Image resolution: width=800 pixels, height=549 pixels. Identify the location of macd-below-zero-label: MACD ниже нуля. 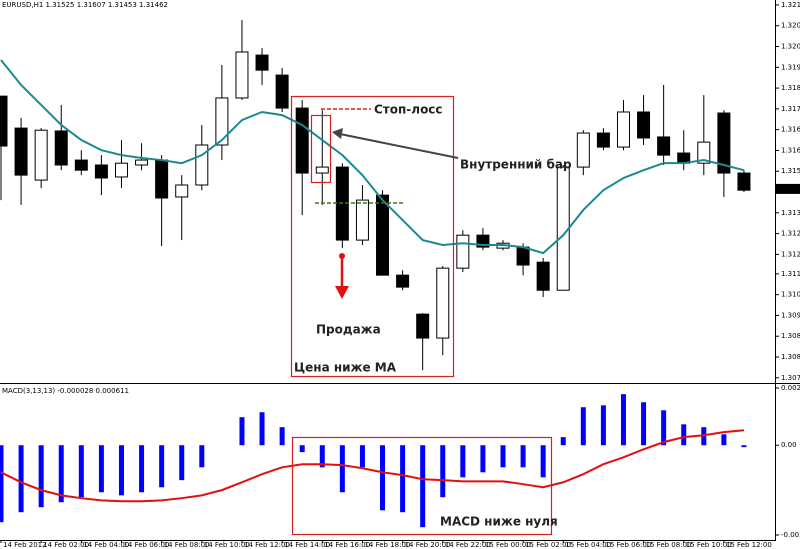
(499, 522).